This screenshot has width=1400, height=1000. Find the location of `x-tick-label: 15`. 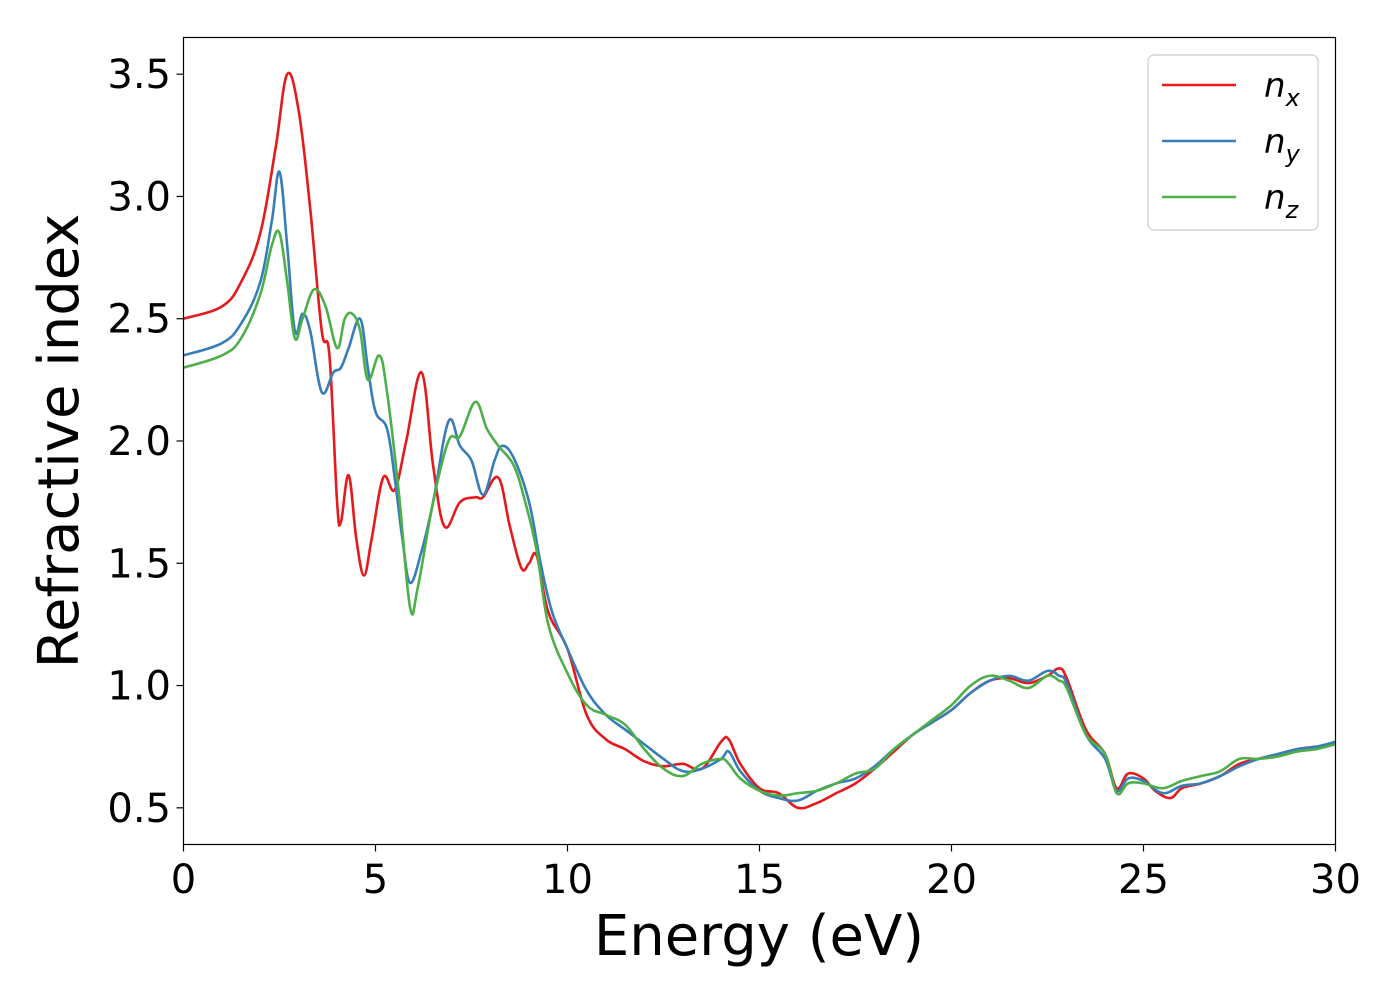

x-tick-label: 15 is located at coordinates (759, 880).